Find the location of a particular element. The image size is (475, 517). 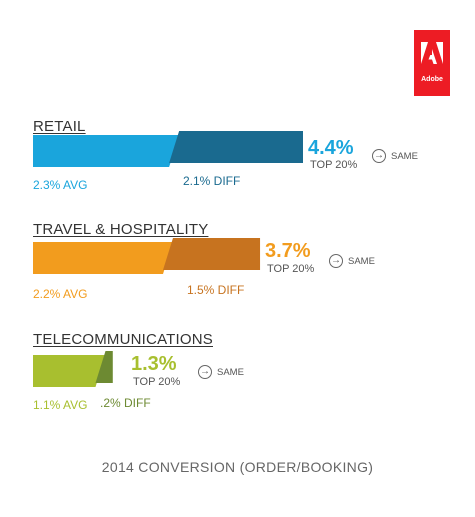

top-value: 1.3% is located at coordinates (154, 364).